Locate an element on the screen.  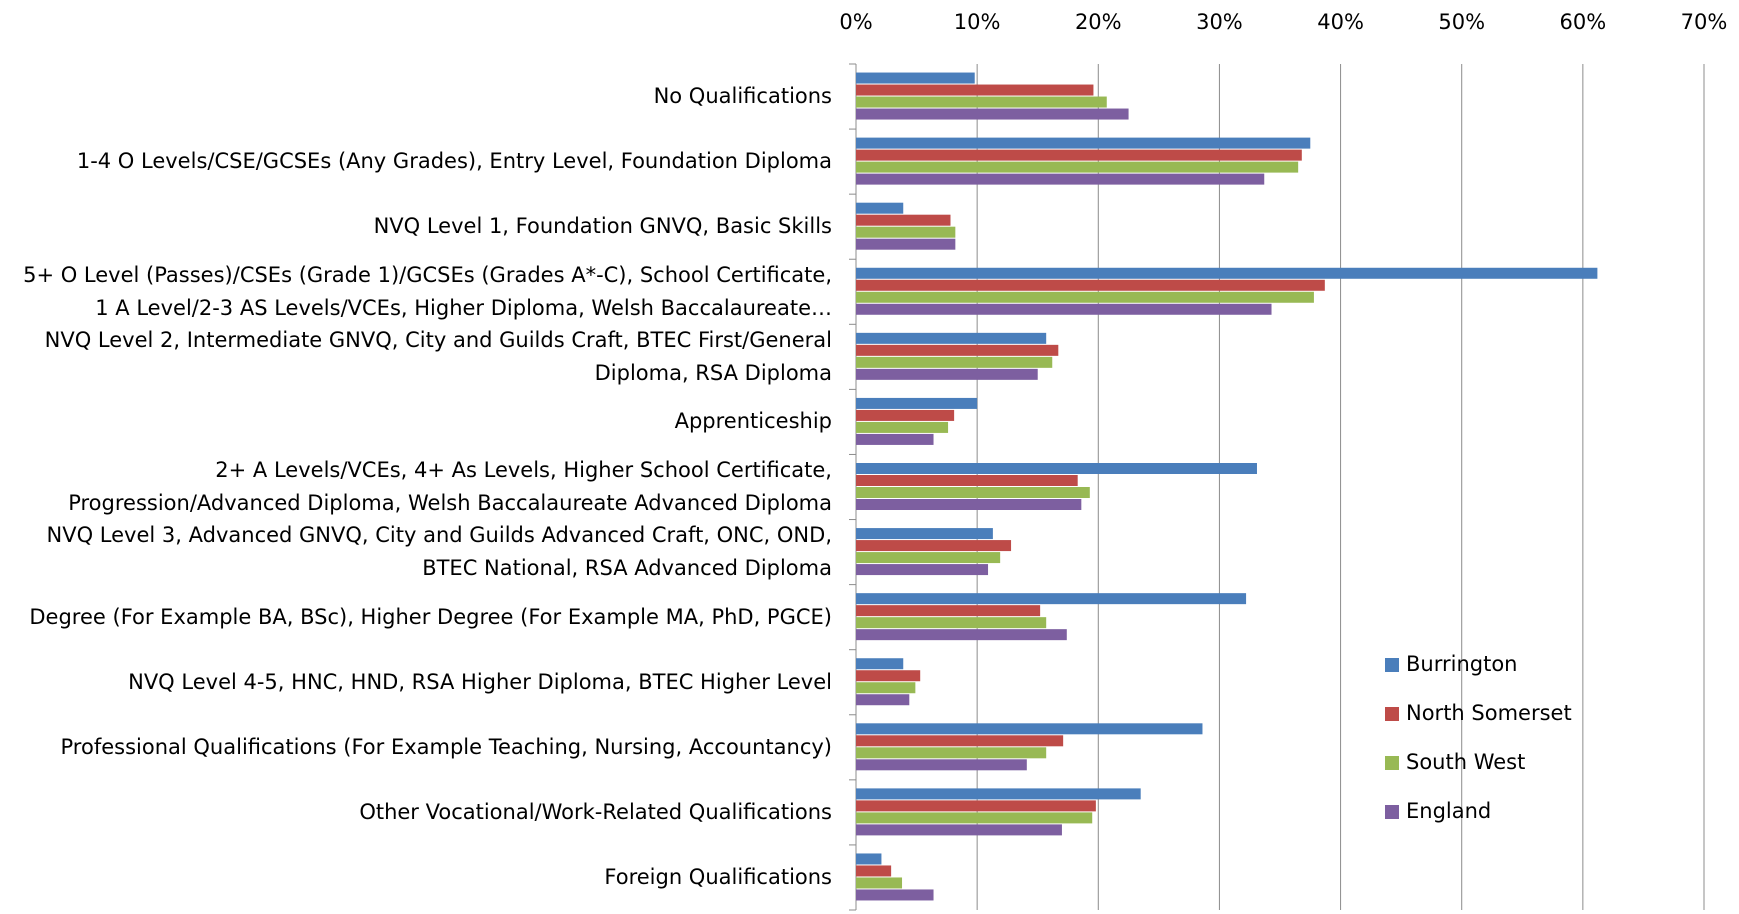
x-tick-label: 10% is located at coordinates (977, 22).